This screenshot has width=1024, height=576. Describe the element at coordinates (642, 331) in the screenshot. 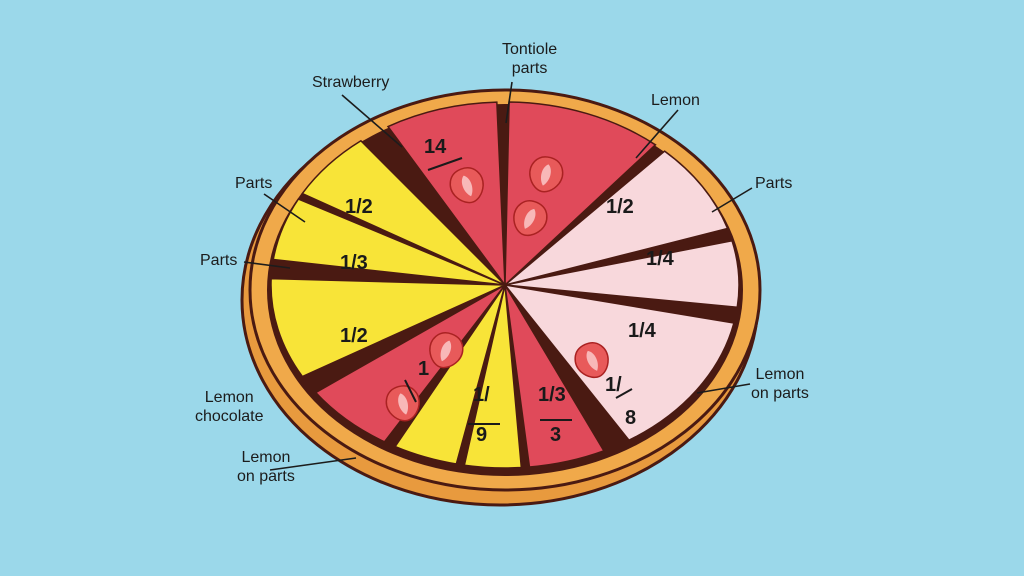

I see `slice-label-pink-lower: 1/4` at that location.